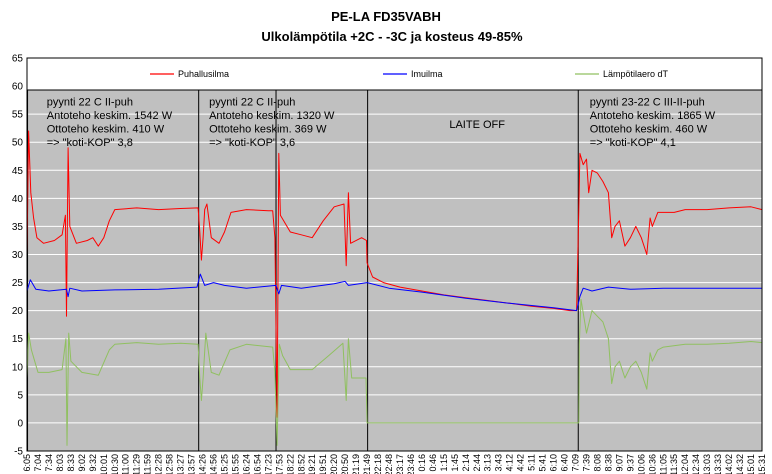 The width and height of the screenshot is (772, 474). Describe the element at coordinates (290, 464) in the screenshot. I see `x-tick-label: 18:22` at that location.